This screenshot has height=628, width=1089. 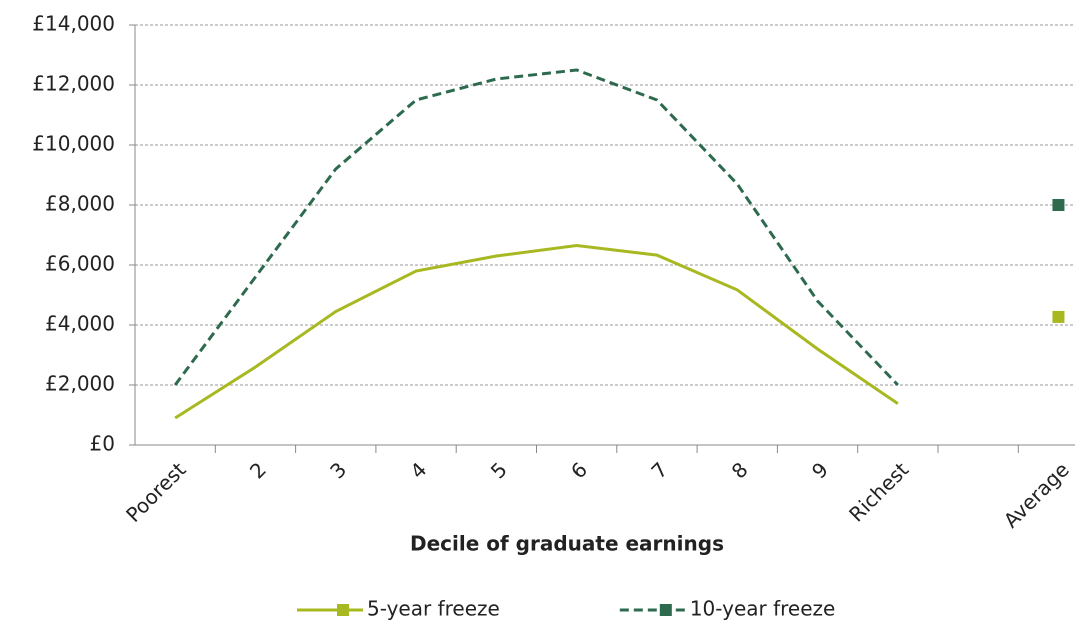 I want to click on x-tick-label: Poorest, so click(x=156, y=492).